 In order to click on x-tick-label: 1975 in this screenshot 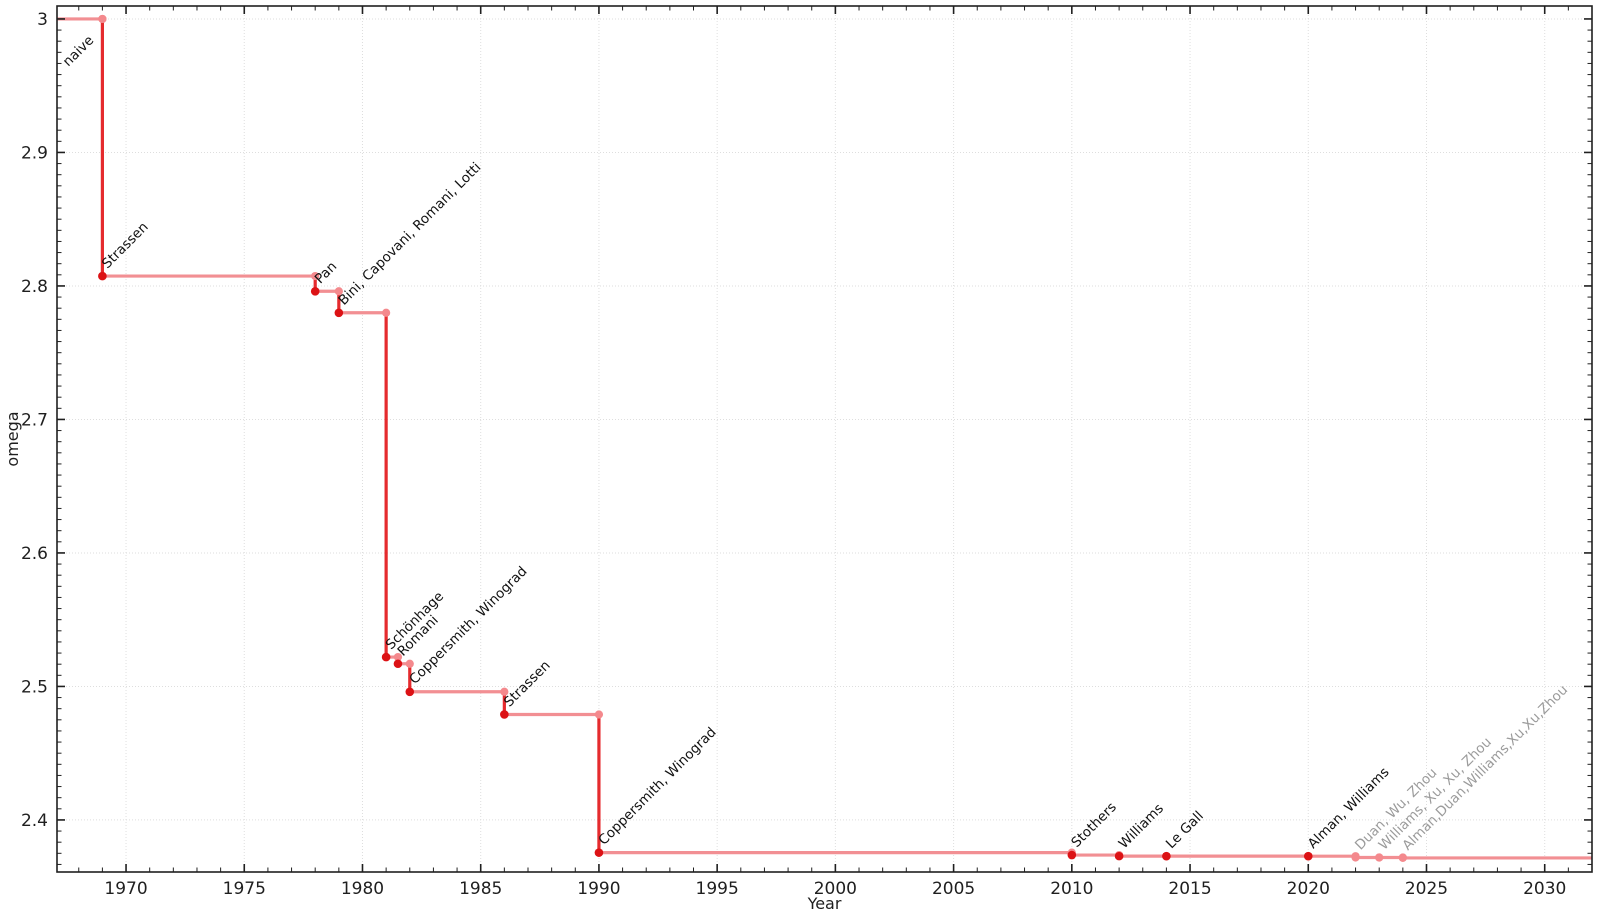, I will do `click(244, 889)`.